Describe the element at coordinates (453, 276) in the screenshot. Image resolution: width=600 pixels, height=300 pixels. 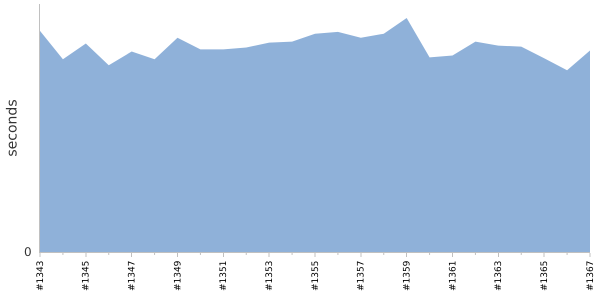
I see `x-tick-label: #1361` at that location.